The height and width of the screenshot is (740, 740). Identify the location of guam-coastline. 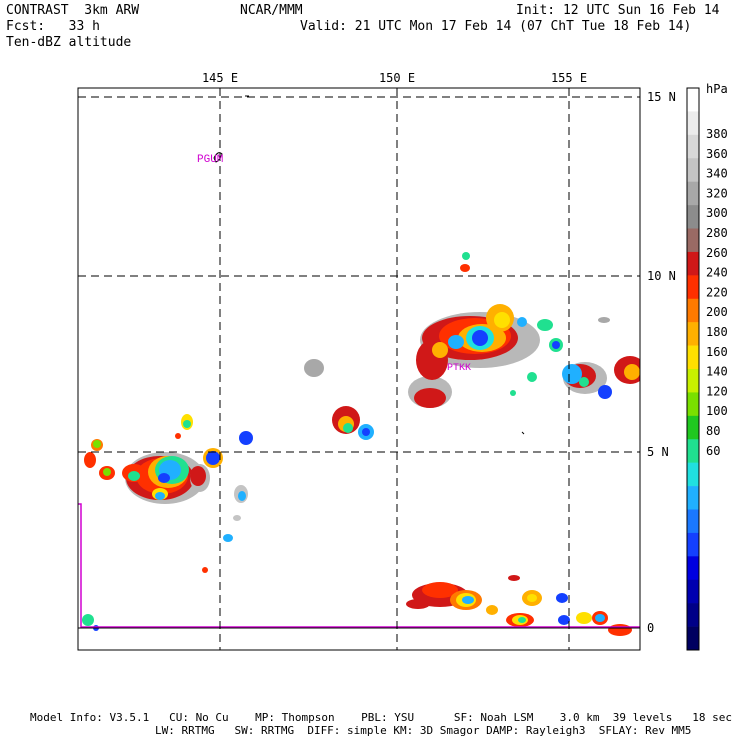
(218, 157).